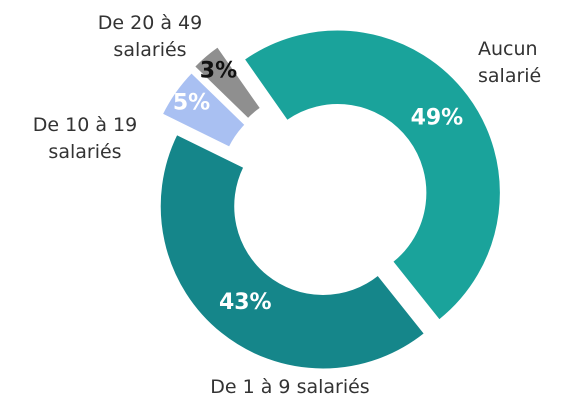 The height and width of the screenshot is (405, 571). What do you see at coordinates (150, 36) in the screenshot?
I see `category-label: De 20 à 49 salariés` at bounding box center [150, 36].